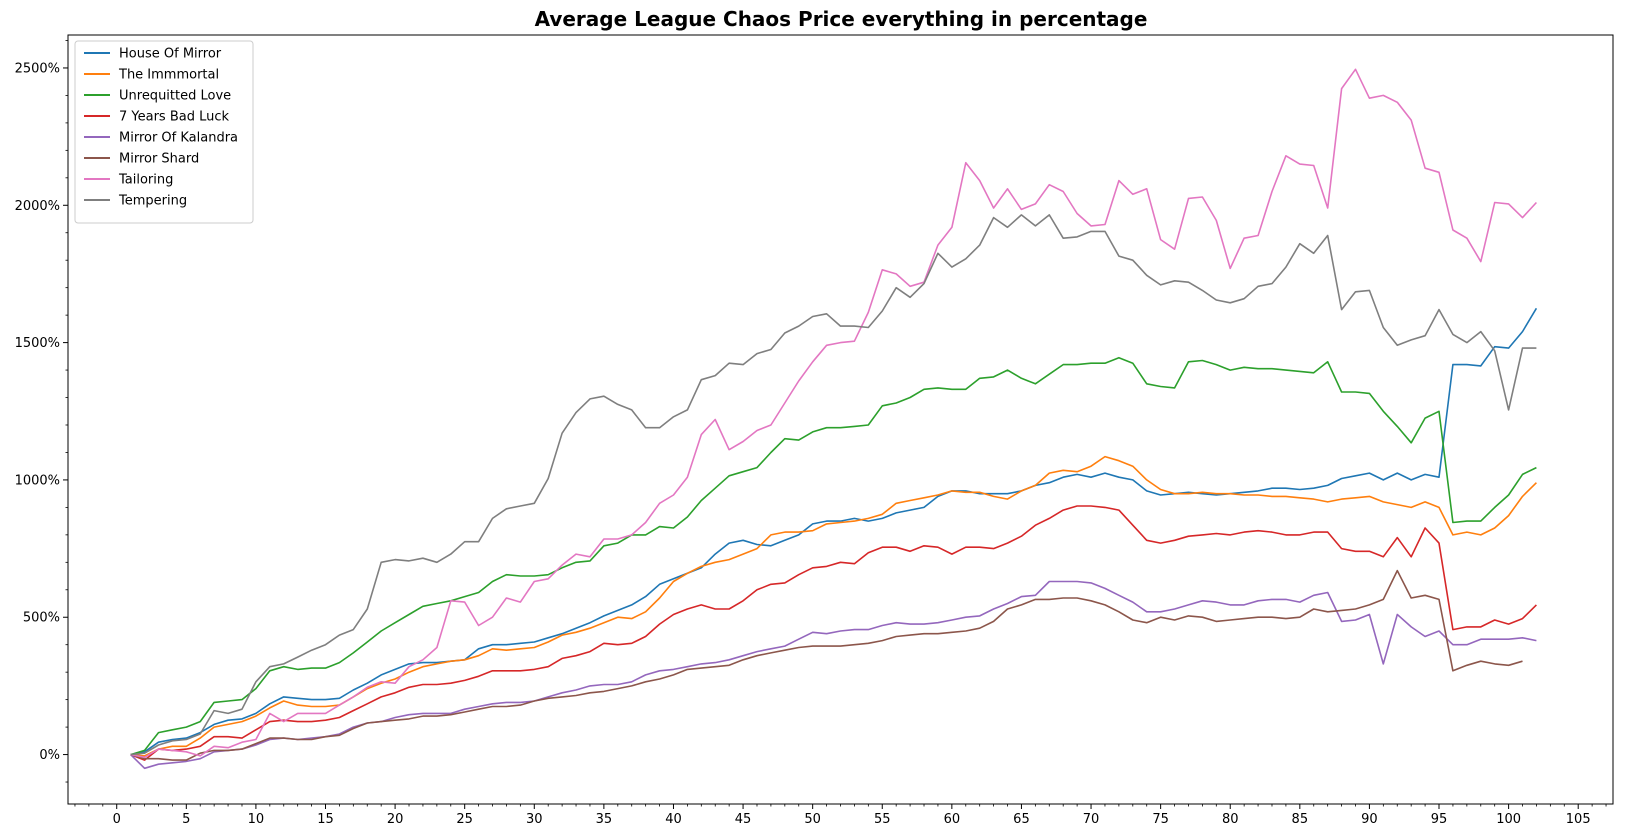 The height and width of the screenshot is (838, 1627). Describe the element at coordinates (1508, 819) in the screenshot. I see `x-tick-label: 100` at that location.